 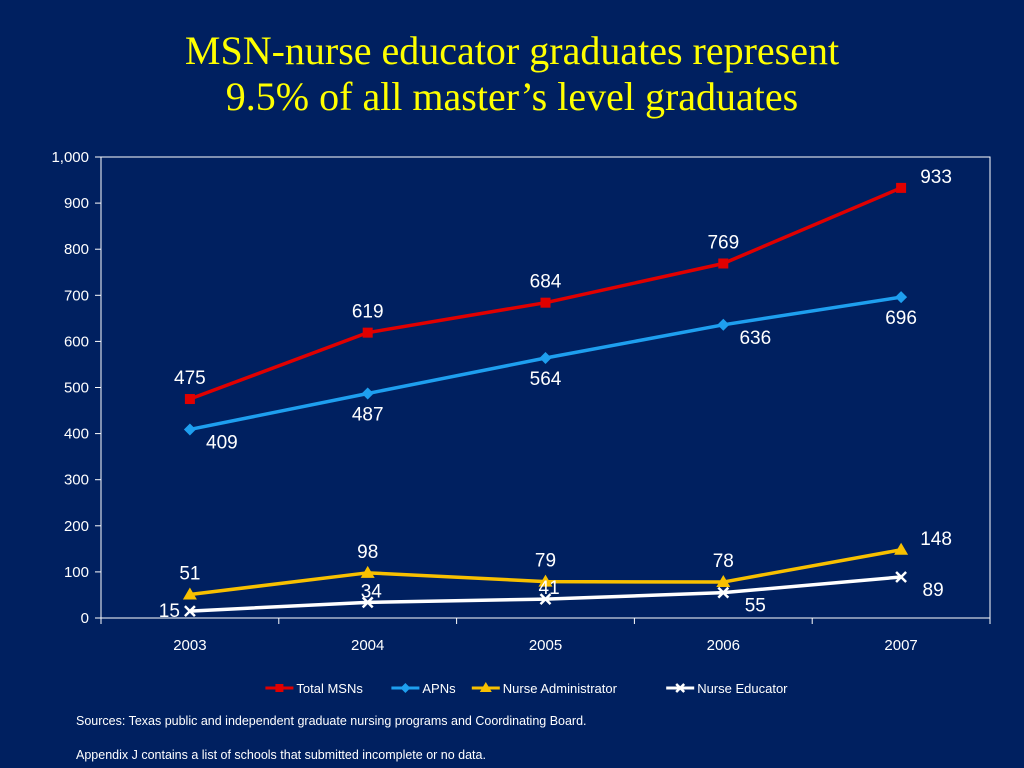 I want to click on x-tick-label: 2003, so click(x=189, y=645).